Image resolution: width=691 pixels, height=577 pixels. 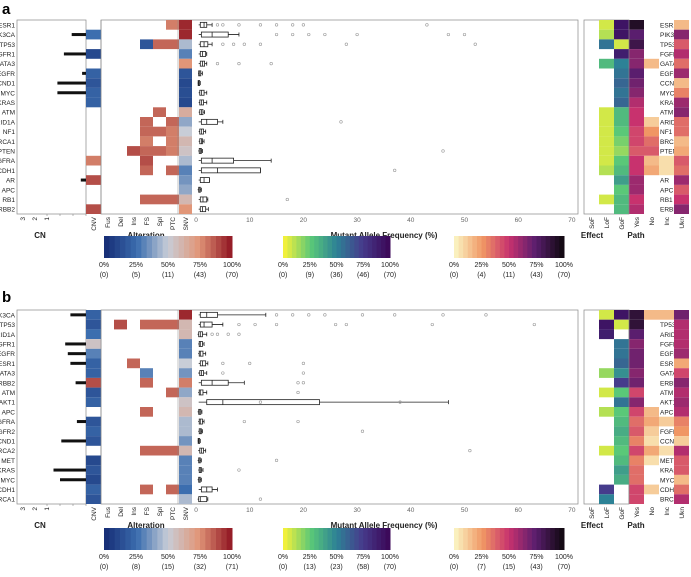 What do you see at coordinates (607, 222) in the screenshot?
I see `effect-header: LoF` at bounding box center [607, 222].